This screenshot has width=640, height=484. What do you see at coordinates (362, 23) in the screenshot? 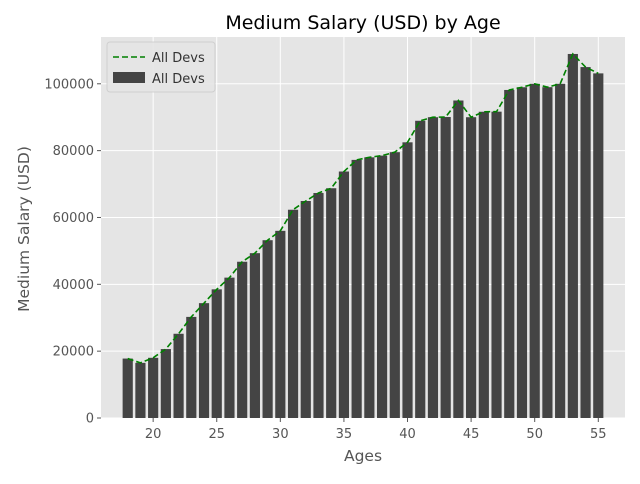
I see `chart-title: Medium Salary (USD) by Age` at bounding box center [362, 23].